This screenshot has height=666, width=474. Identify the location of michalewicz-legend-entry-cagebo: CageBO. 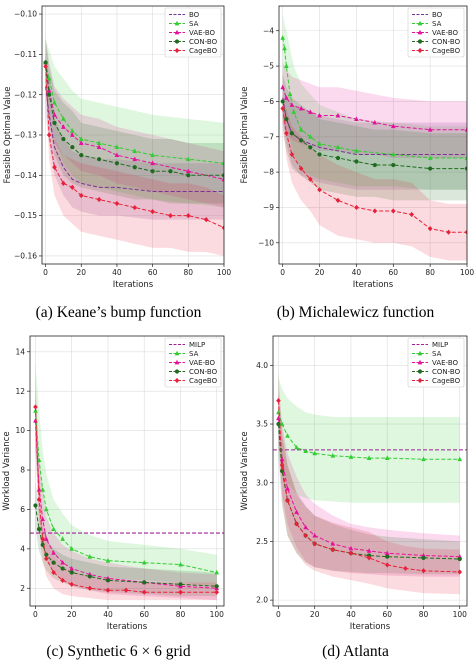
(436, 51).